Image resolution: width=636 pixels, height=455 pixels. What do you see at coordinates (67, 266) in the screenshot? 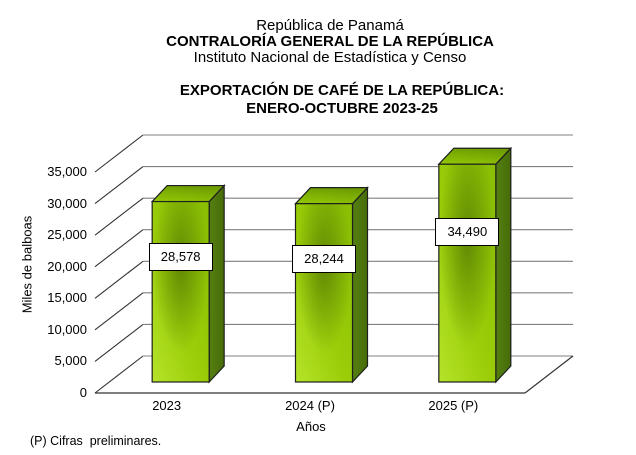
I see `y-tick-label: 20,000` at bounding box center [67, 266].